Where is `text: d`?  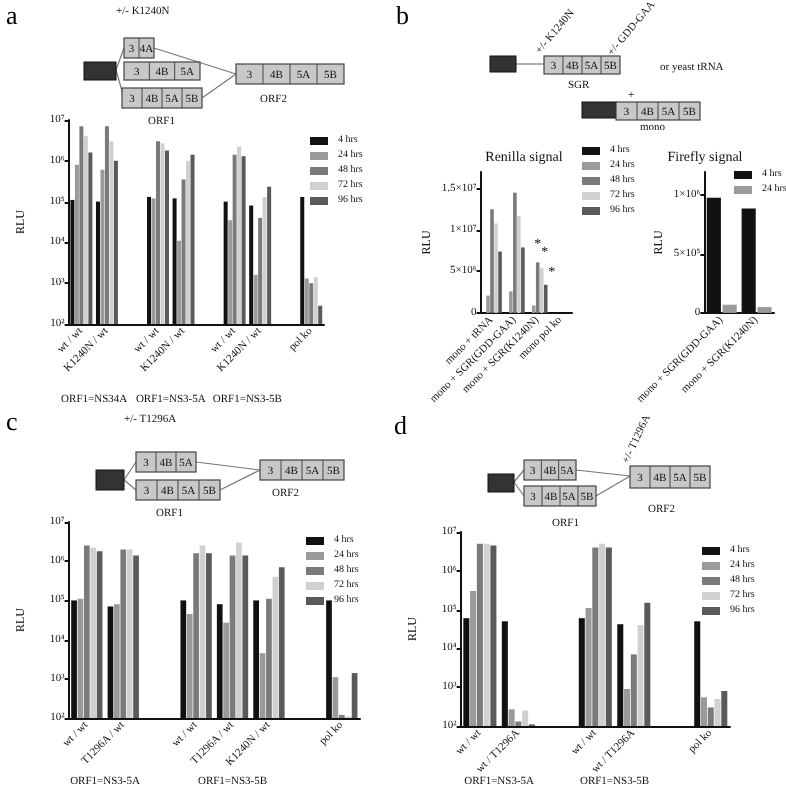 text: d is located at coordinates (400, 425).